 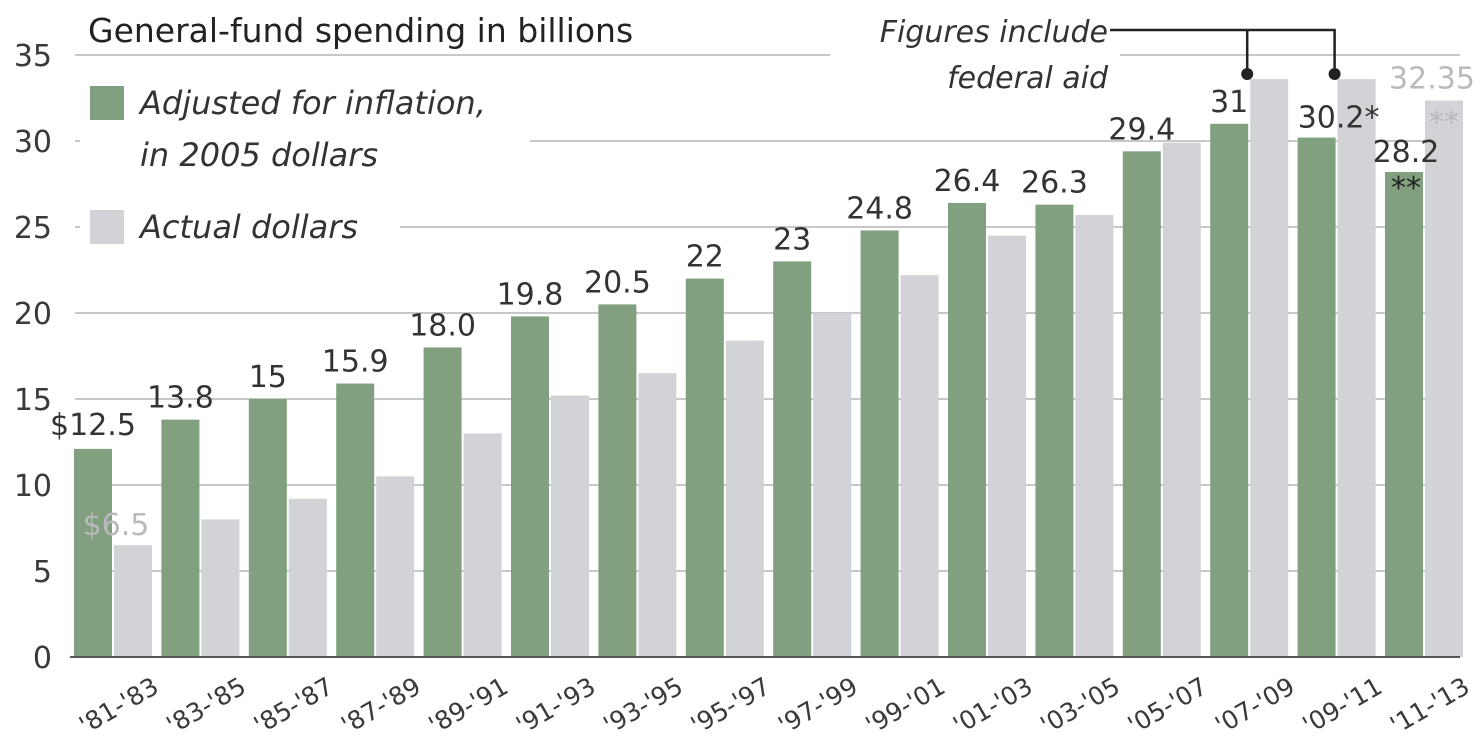 What do you see at coordinates (380, 705) in the screenshot?
I see `x-tick-label-3: '87-'89` at bounding box center [380, 705].